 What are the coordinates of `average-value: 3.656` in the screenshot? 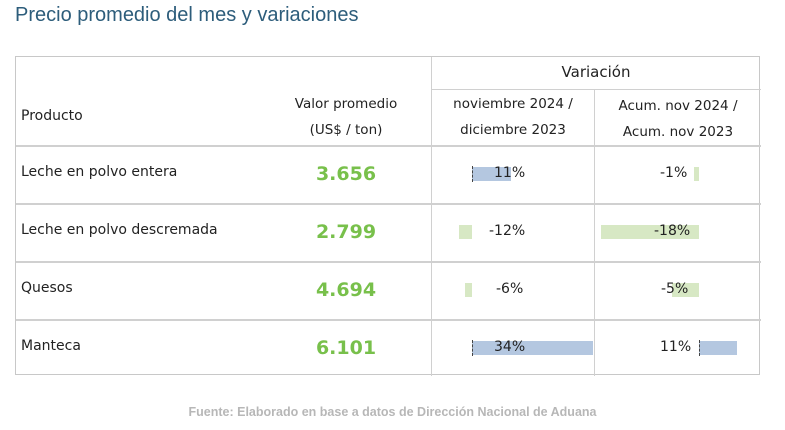 It's located at (346, 174).